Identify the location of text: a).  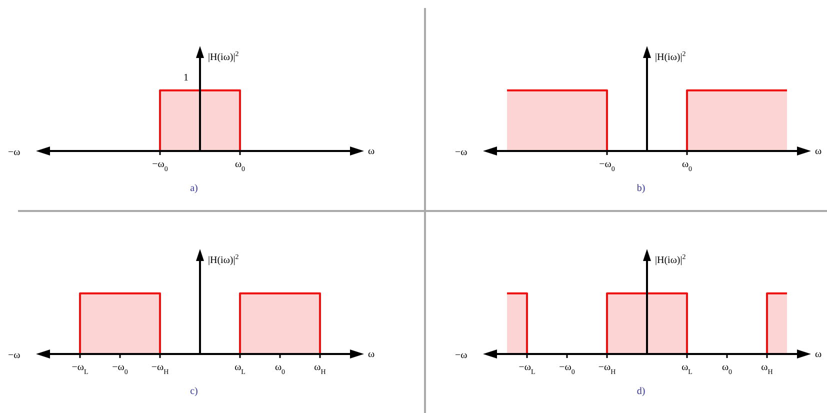
(194, 188).